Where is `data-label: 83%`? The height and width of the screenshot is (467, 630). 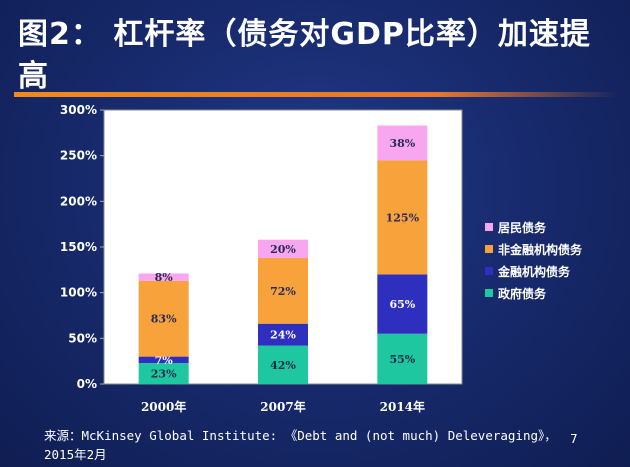 data-label: 83% is located at coordinates (164, 319).